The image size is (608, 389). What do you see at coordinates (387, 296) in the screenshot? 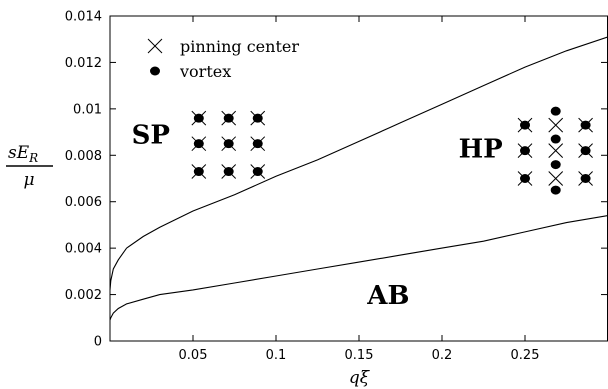
I see `region-label-ab: AB` at bounding box center [387, 296].